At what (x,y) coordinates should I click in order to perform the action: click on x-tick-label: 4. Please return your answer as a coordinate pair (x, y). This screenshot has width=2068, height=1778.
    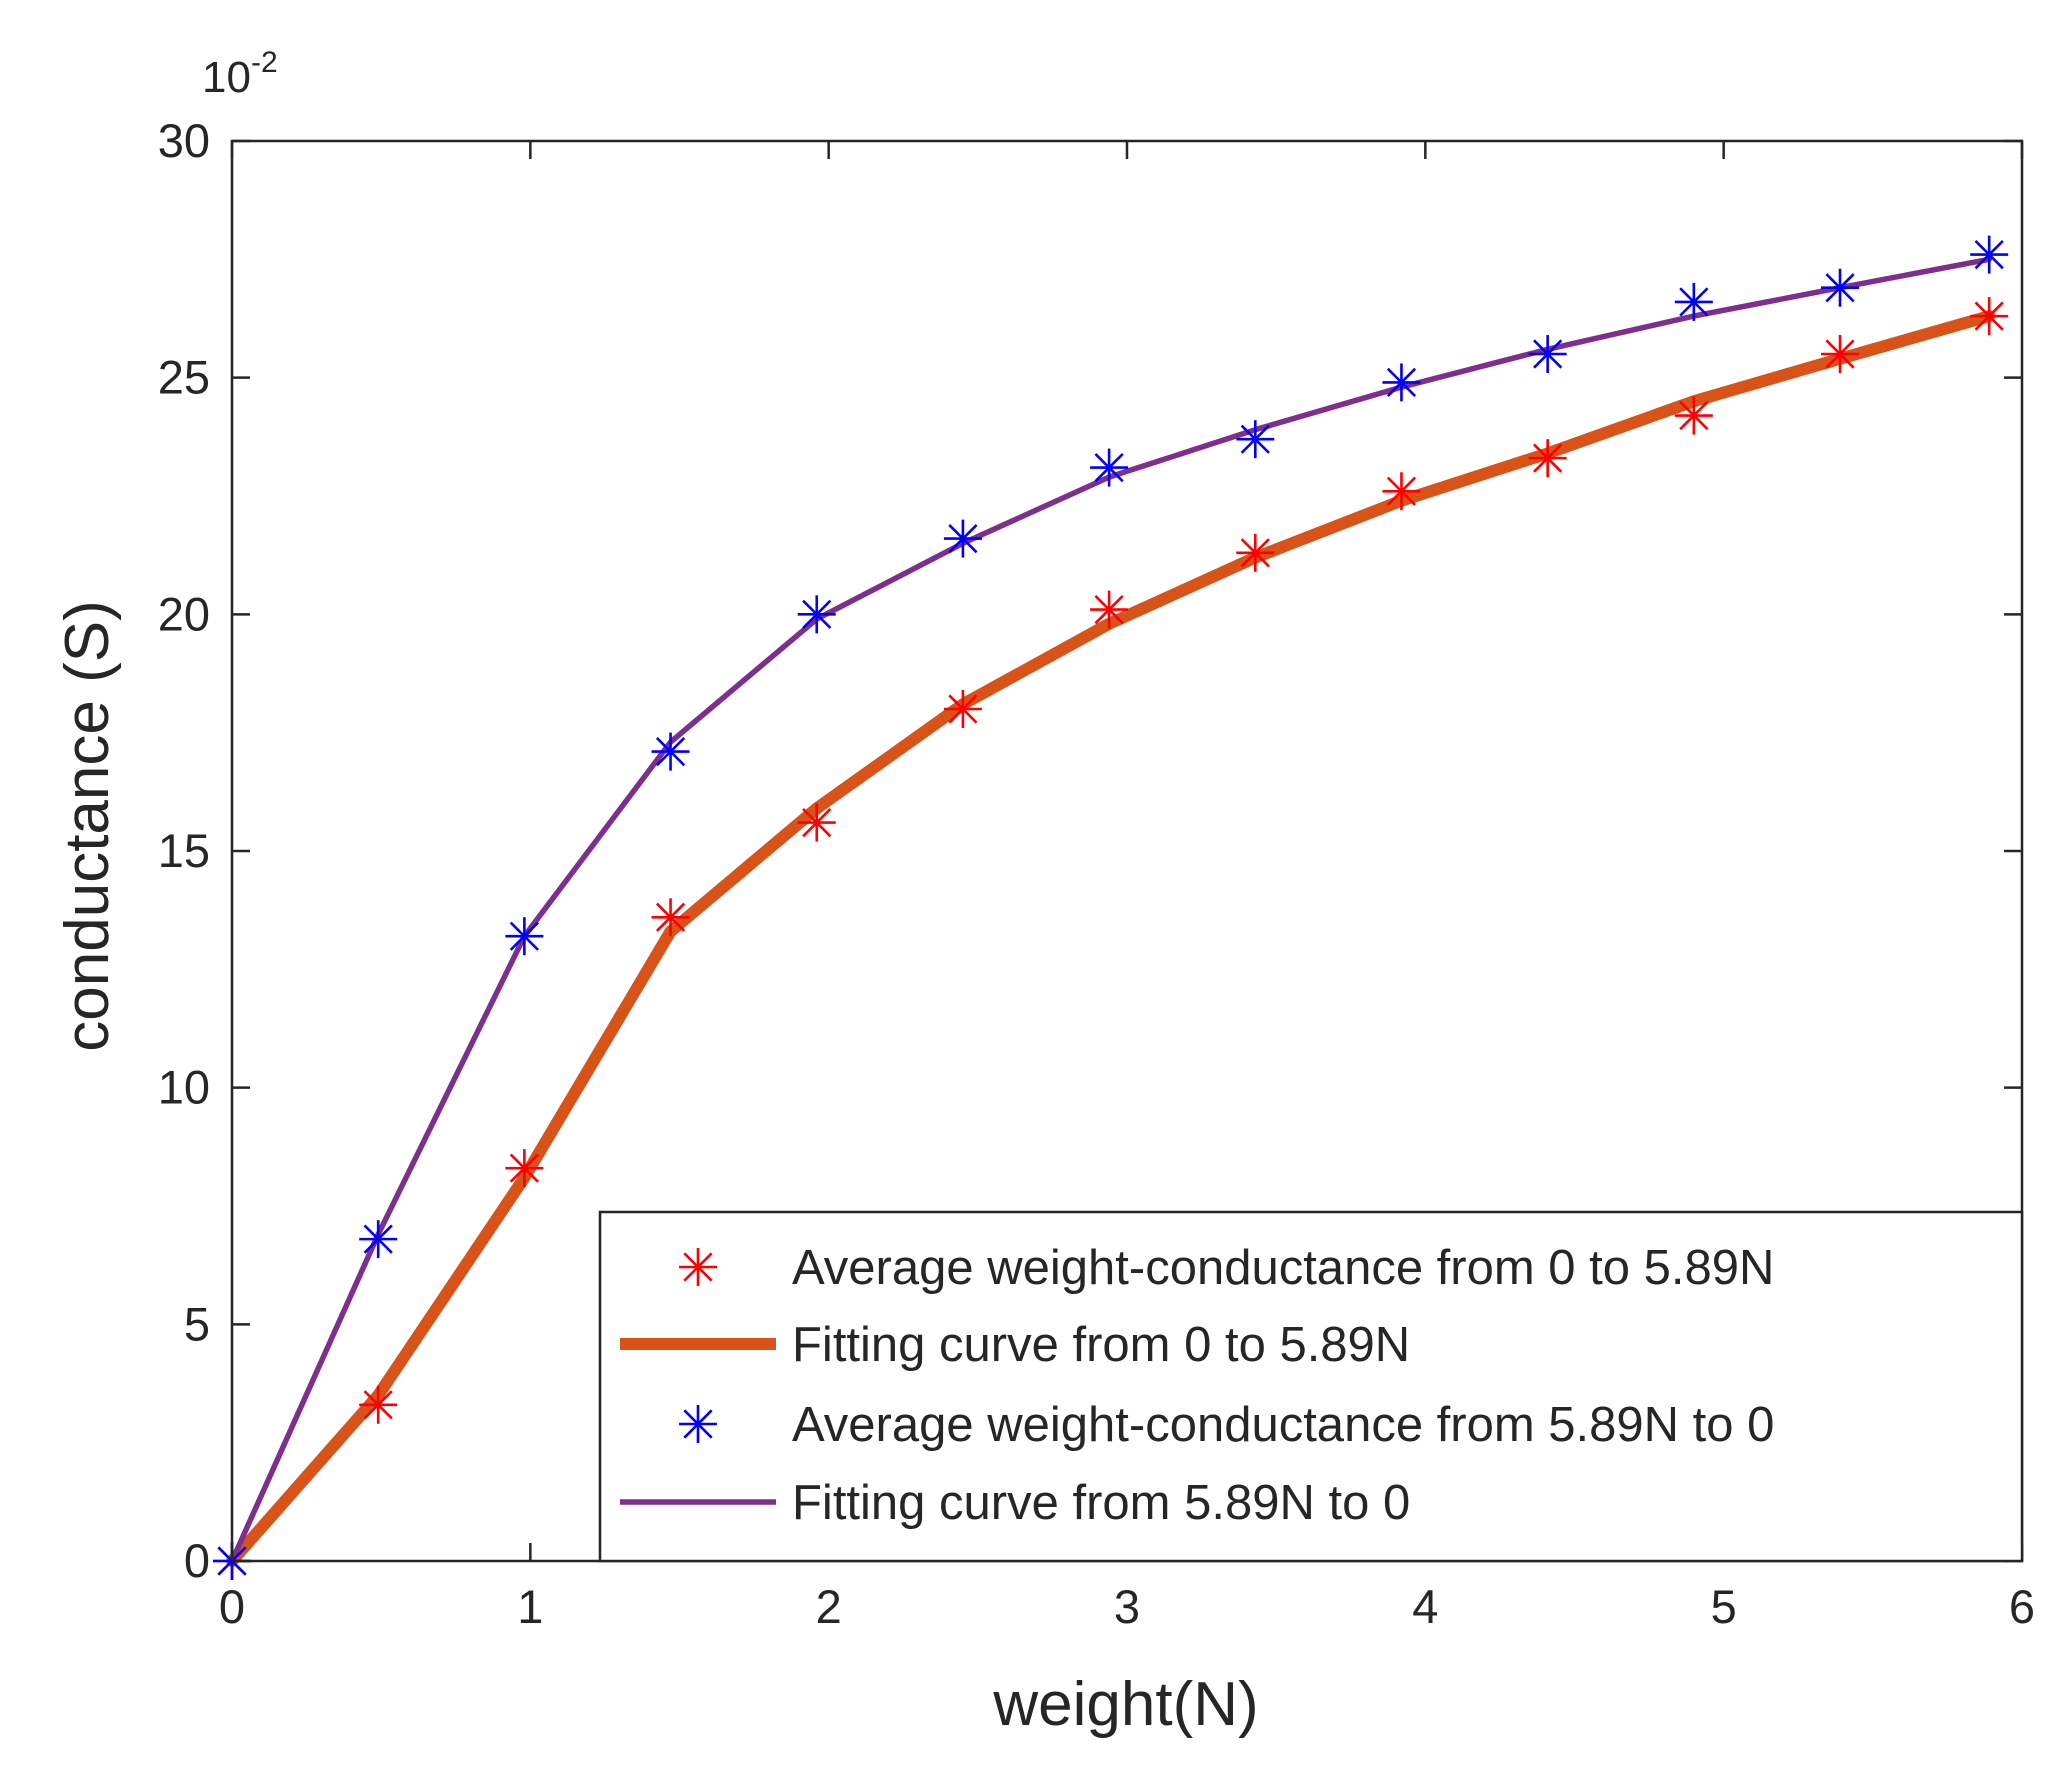
    Looking at the image, I should click on (1425, 1606).